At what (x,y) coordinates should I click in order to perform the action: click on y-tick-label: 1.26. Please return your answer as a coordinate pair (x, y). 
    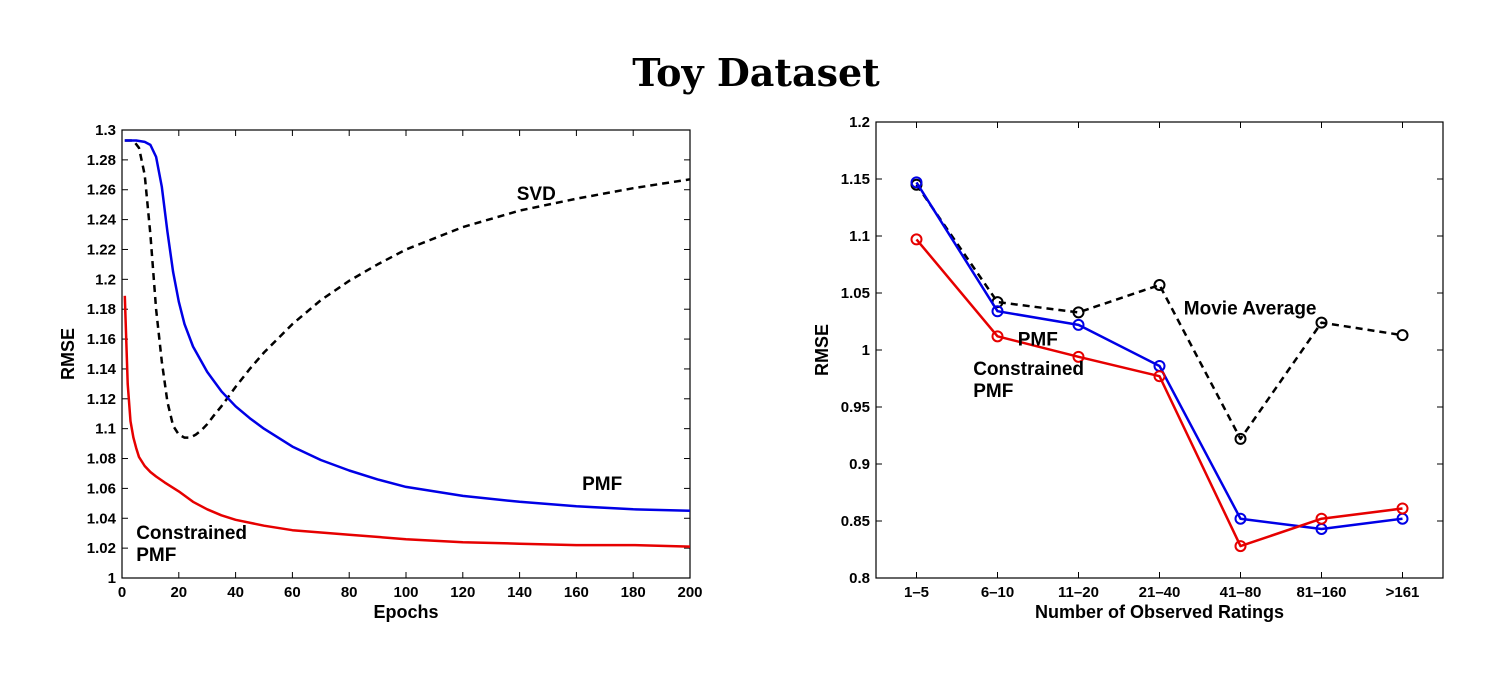
    Looking at the image, I should click on (101, 190).